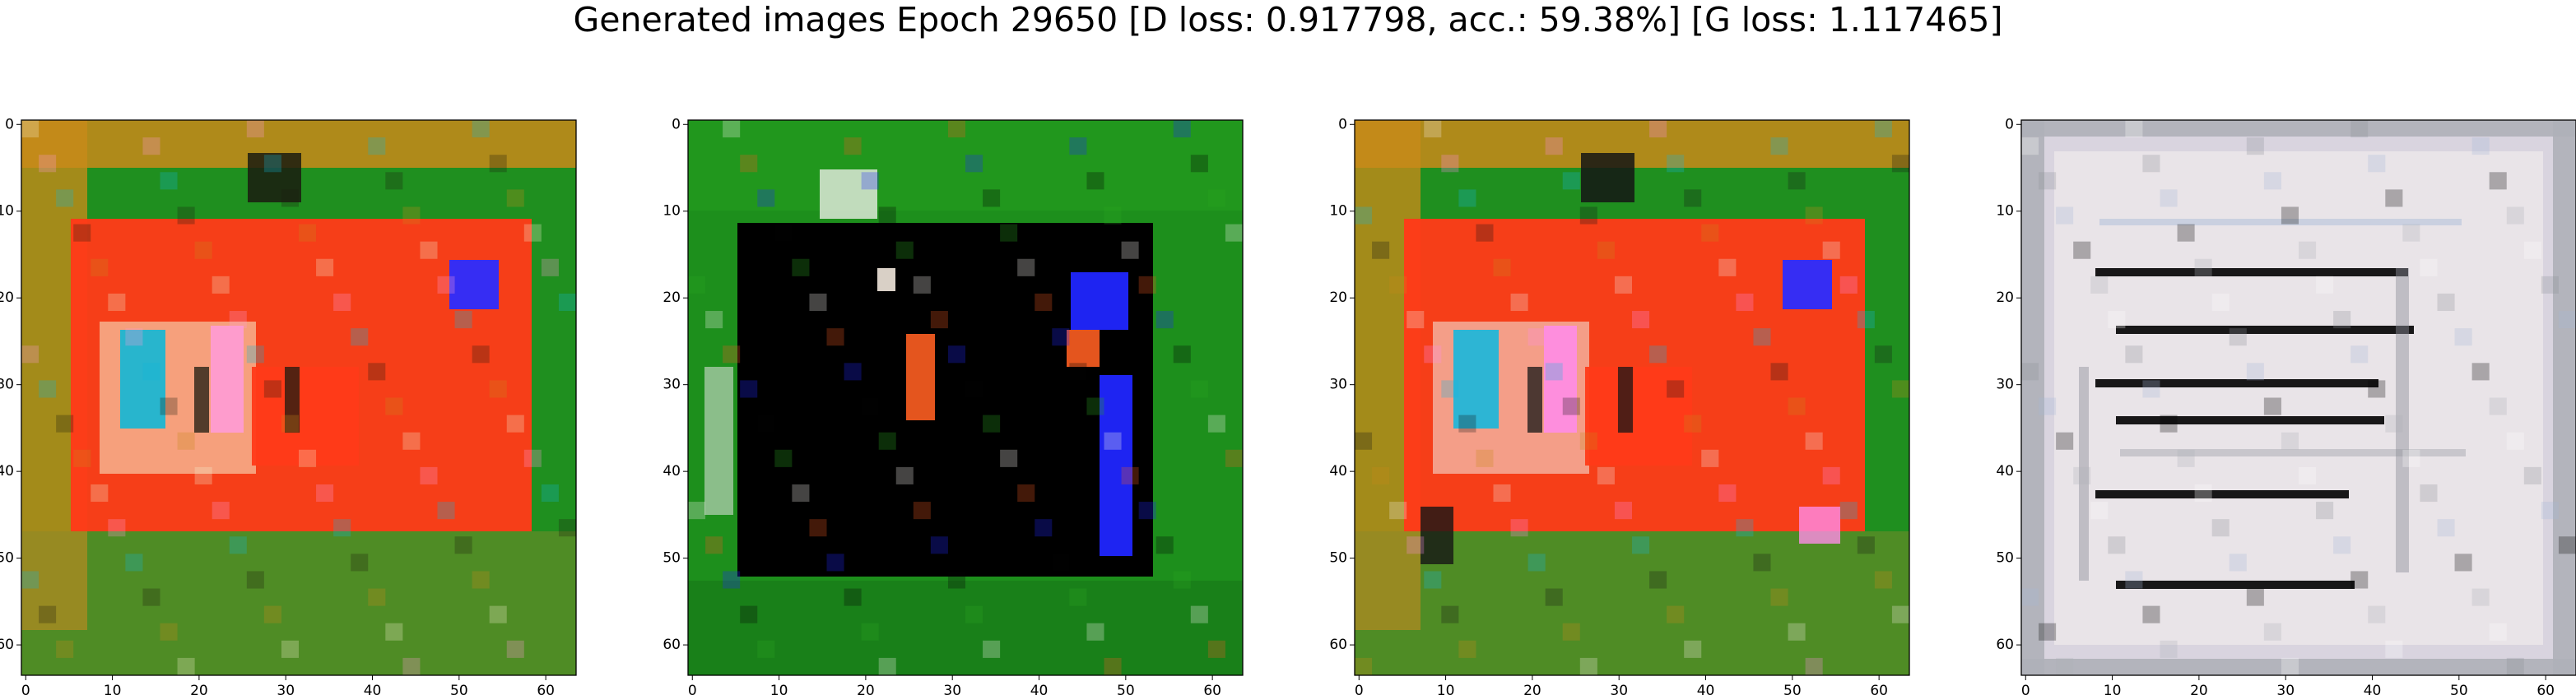 The width and height of the screenshot is (2576, 695). I want to click on x-tick-label: 60, so click(1879, 689).